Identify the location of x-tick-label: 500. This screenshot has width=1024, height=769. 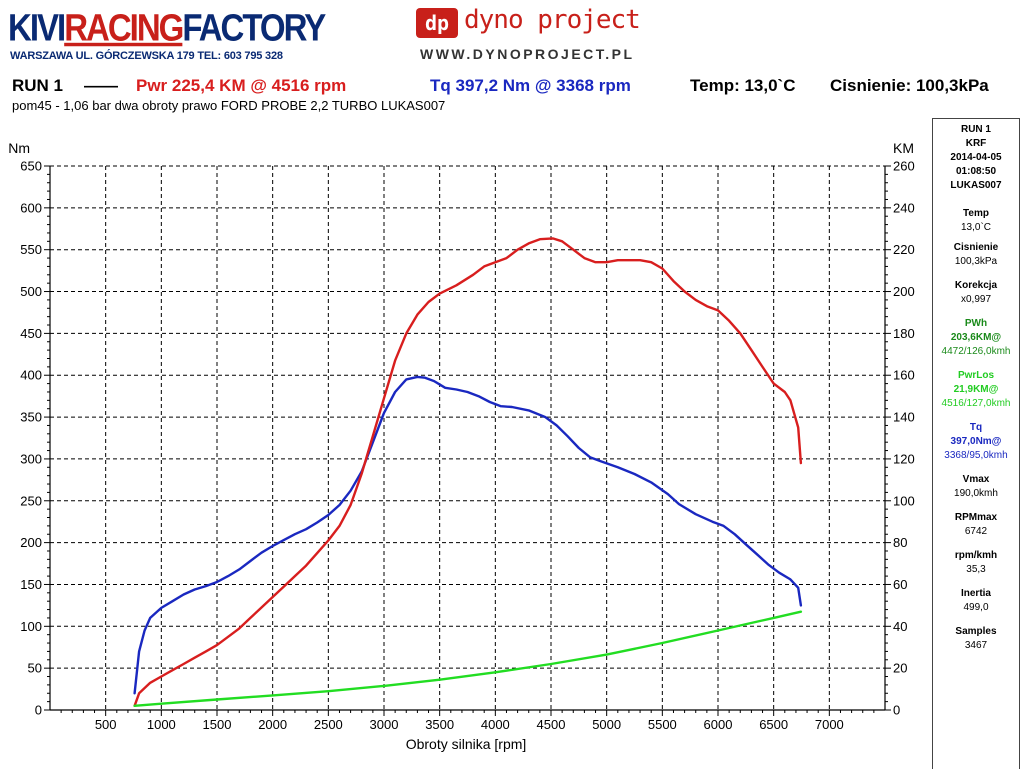
(106, 724).